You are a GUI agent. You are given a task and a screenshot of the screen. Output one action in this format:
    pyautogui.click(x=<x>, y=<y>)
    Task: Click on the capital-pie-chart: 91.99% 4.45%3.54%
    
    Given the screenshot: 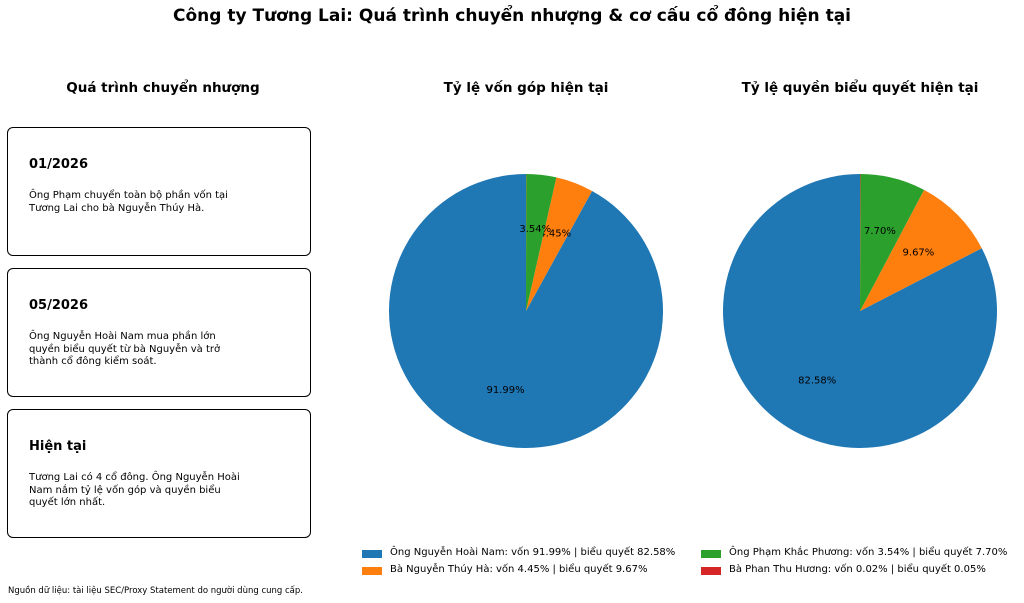 What is the action you would take?
    pyautogui.click(x=526, y=311)
    